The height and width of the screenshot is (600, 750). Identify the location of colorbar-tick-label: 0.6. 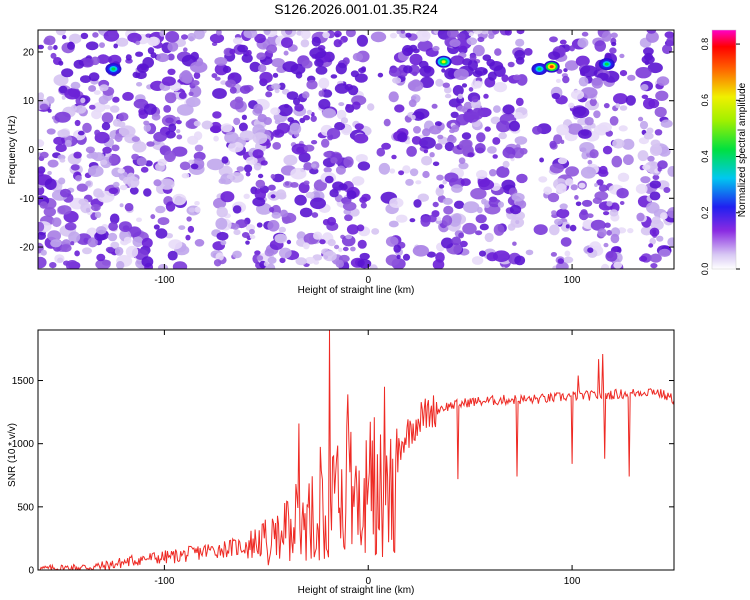
(705, 100).